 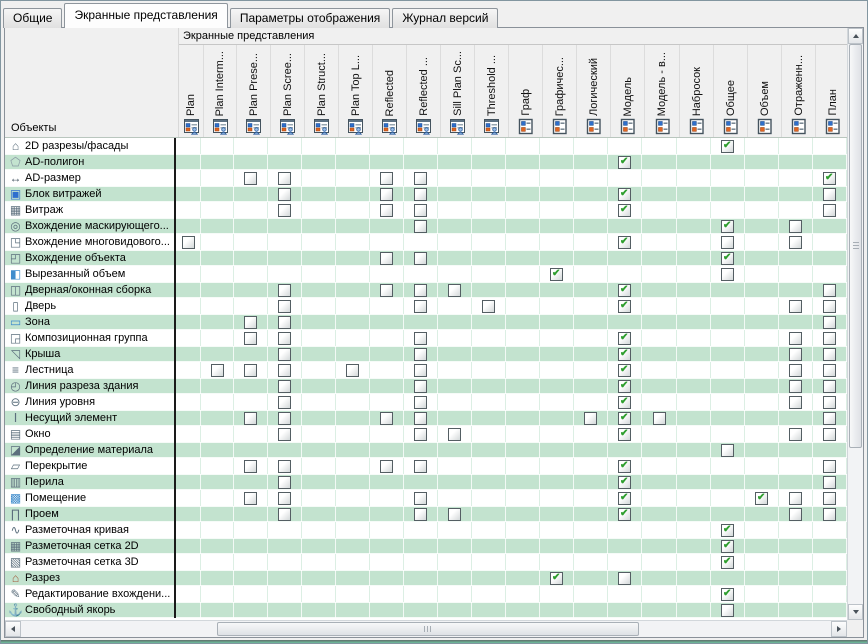 I want to click on row-label: ⌂ Разрез, so click(x=90, y=578).